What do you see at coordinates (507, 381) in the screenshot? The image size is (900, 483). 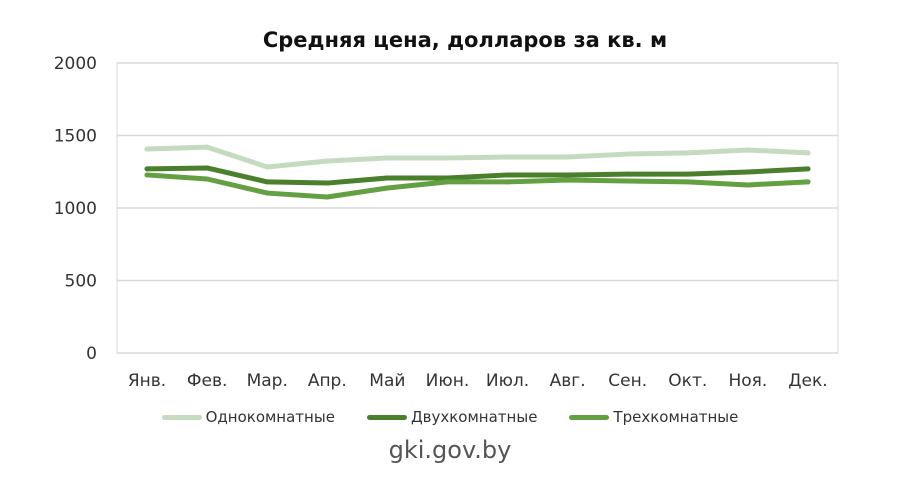 I see `x-tick-label: Июл.` at bounding box center [507, 381].